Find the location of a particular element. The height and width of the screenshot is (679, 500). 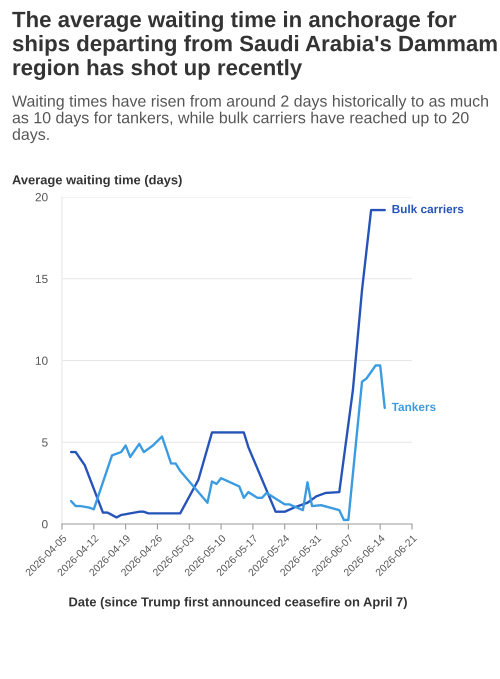

y-tick-label: 5 is located at coordinates (45, 442).